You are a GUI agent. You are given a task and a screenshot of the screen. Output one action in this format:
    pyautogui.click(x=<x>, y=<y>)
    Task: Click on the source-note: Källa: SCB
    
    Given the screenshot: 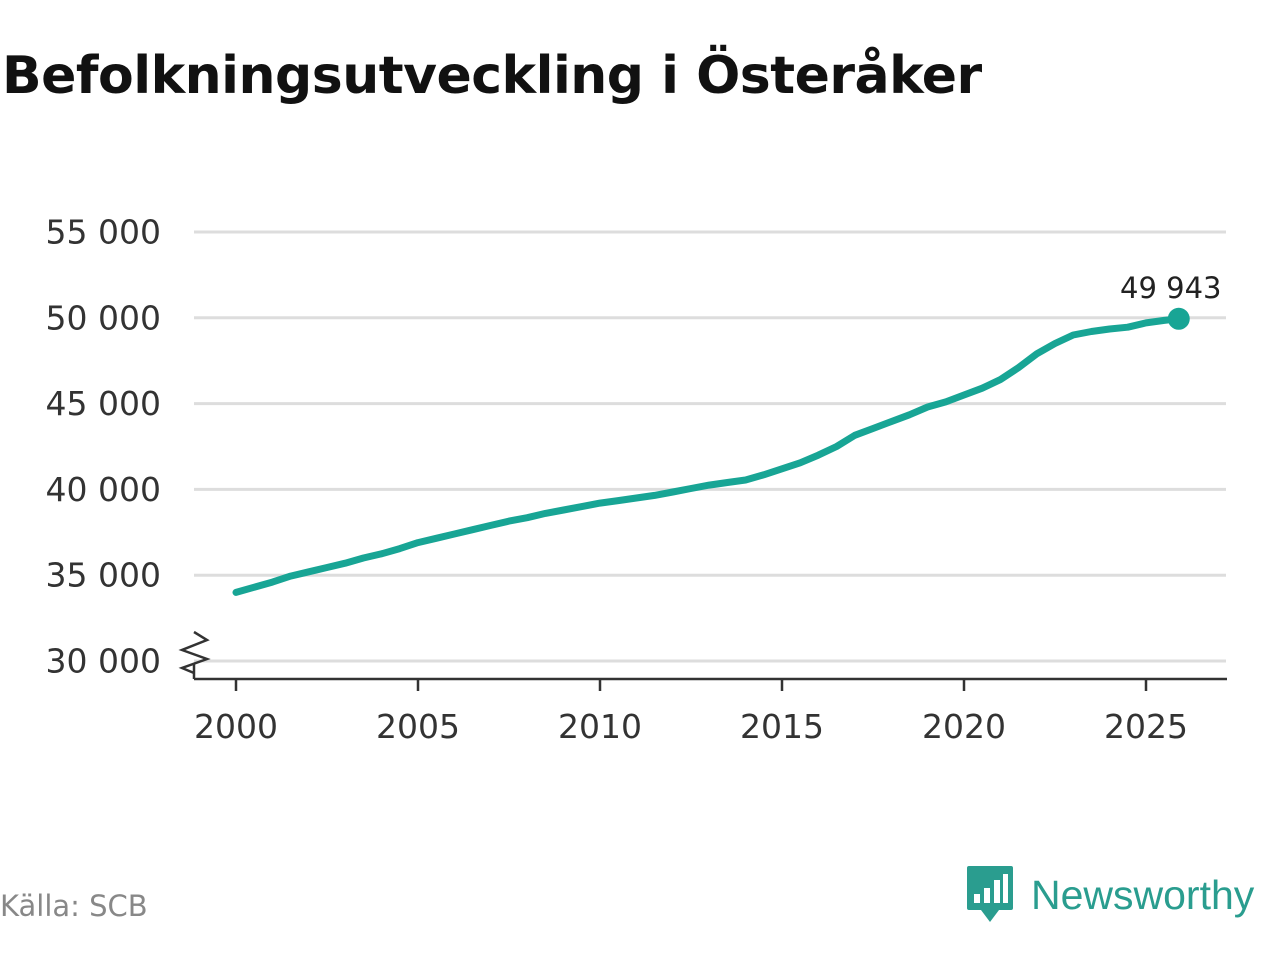 What is the action you would take?
    pyautogui.click(x=74, y=906)
    